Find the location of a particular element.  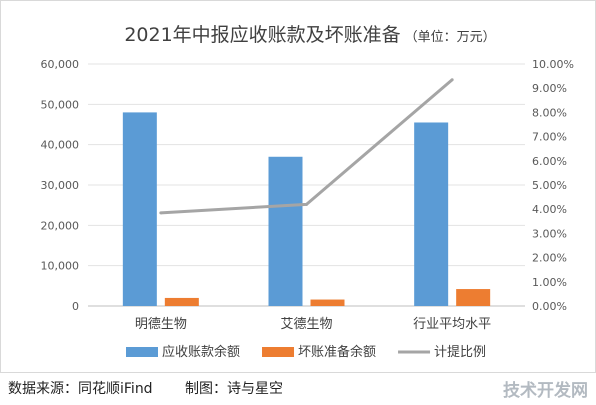

legend: 应收账款余额 坏账准备余额 计提比例 is located at coordinates (306, 352).